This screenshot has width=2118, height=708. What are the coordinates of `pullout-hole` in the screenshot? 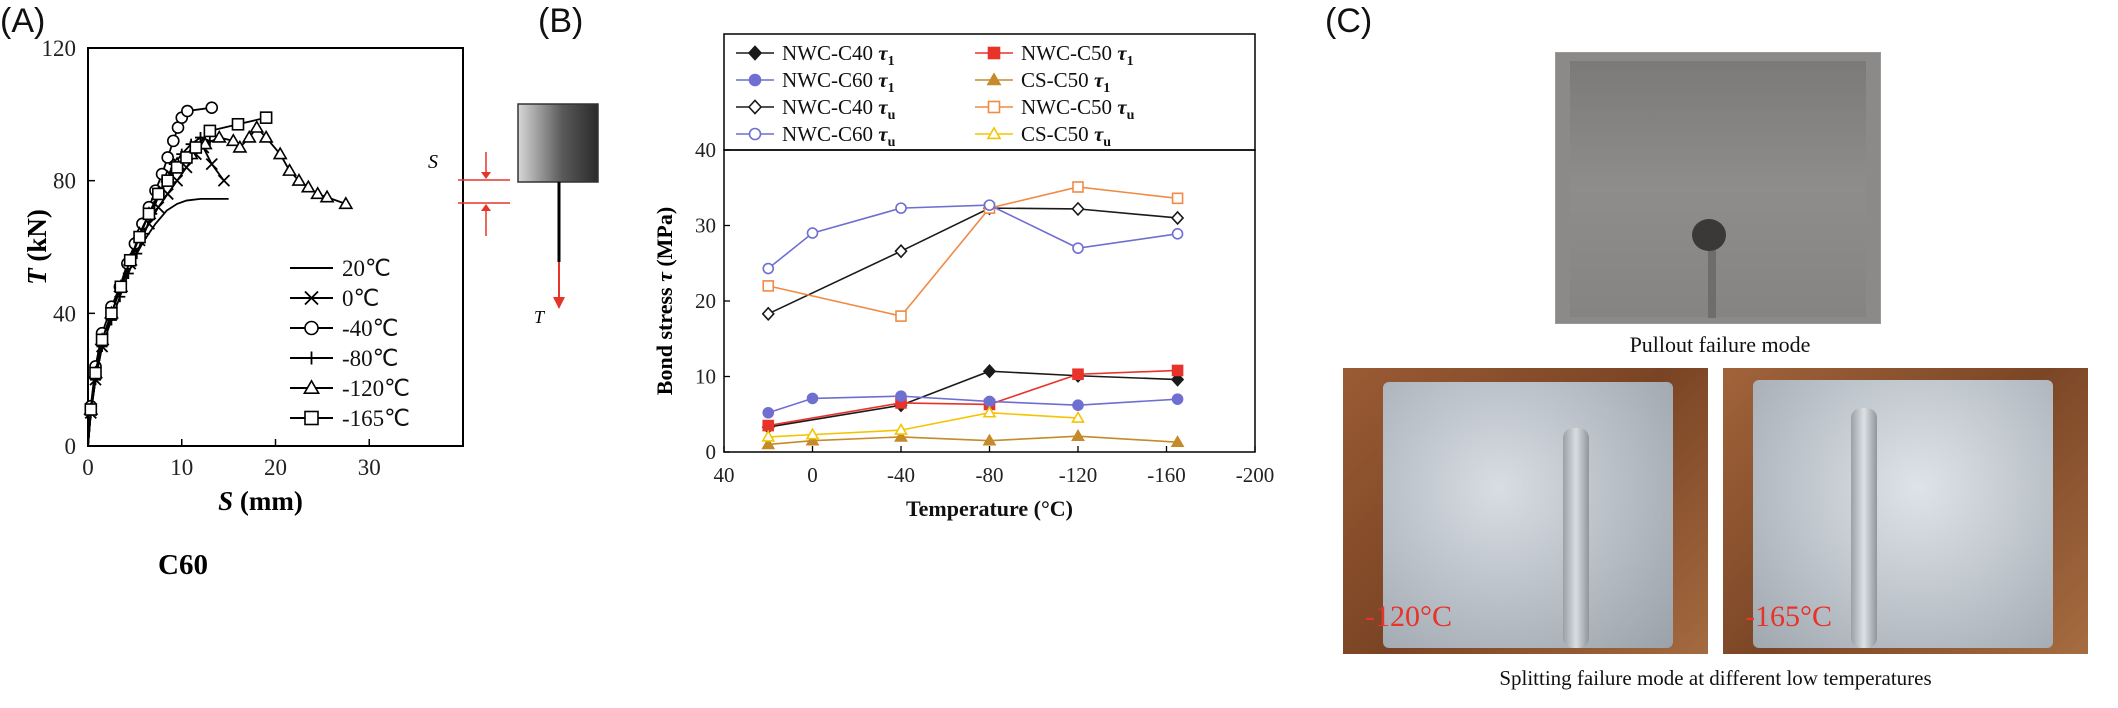 It's located at (1709, 235).